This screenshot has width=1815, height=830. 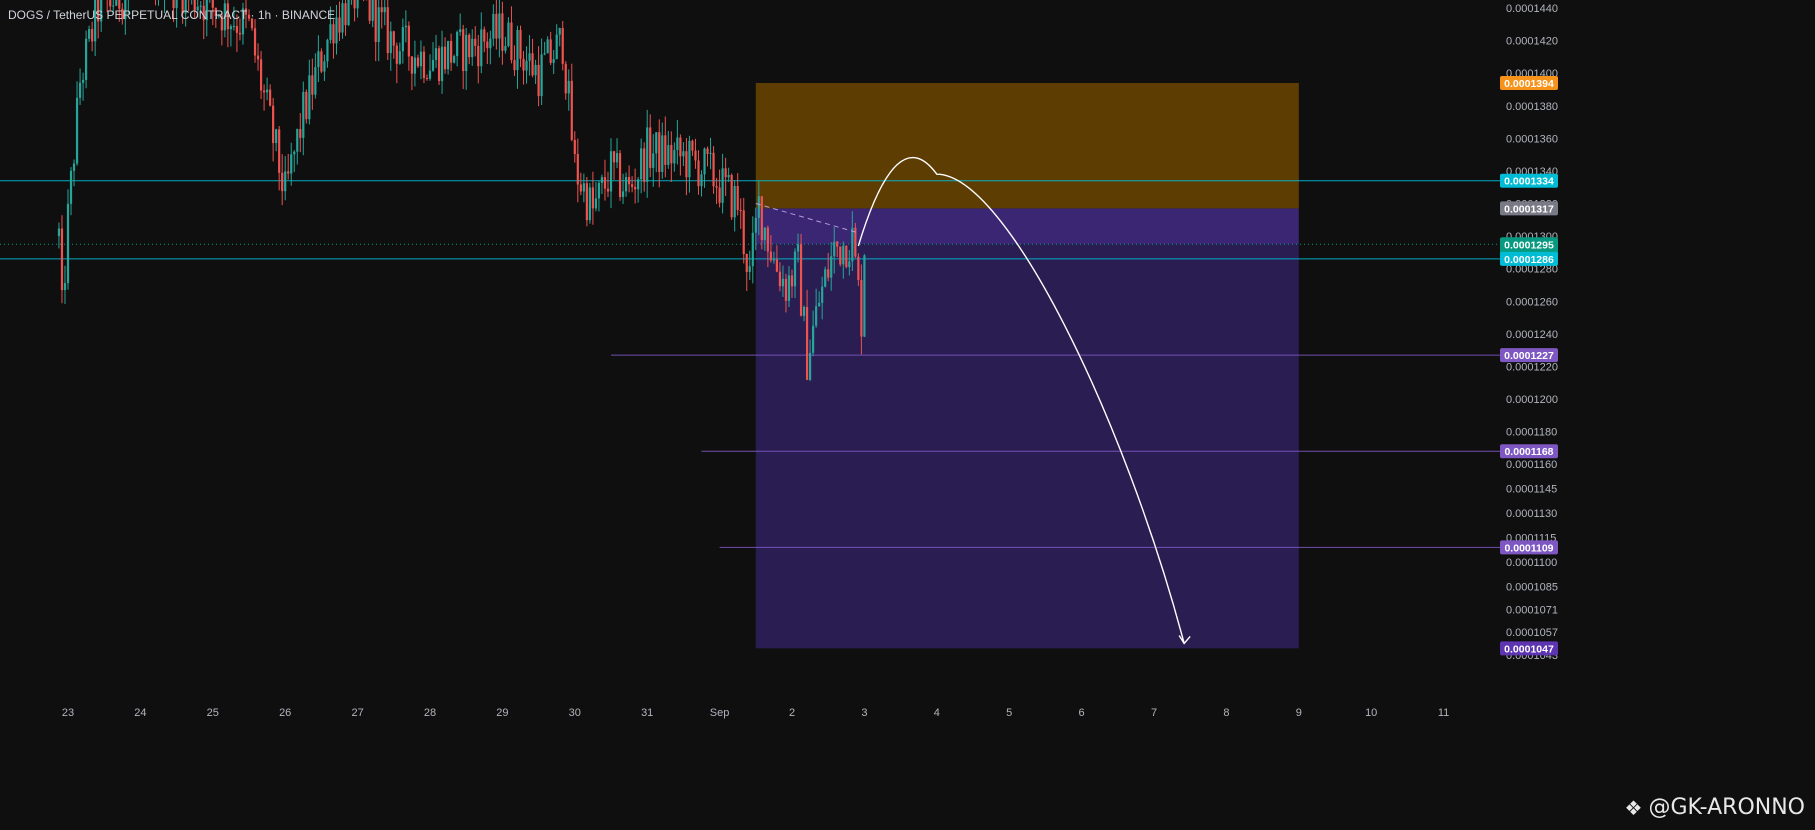 What do you see at coordinates (1528, 452) in the screenshot?
I see `price-tag-label: 0.0001168` at bounding box center [1528, 452].